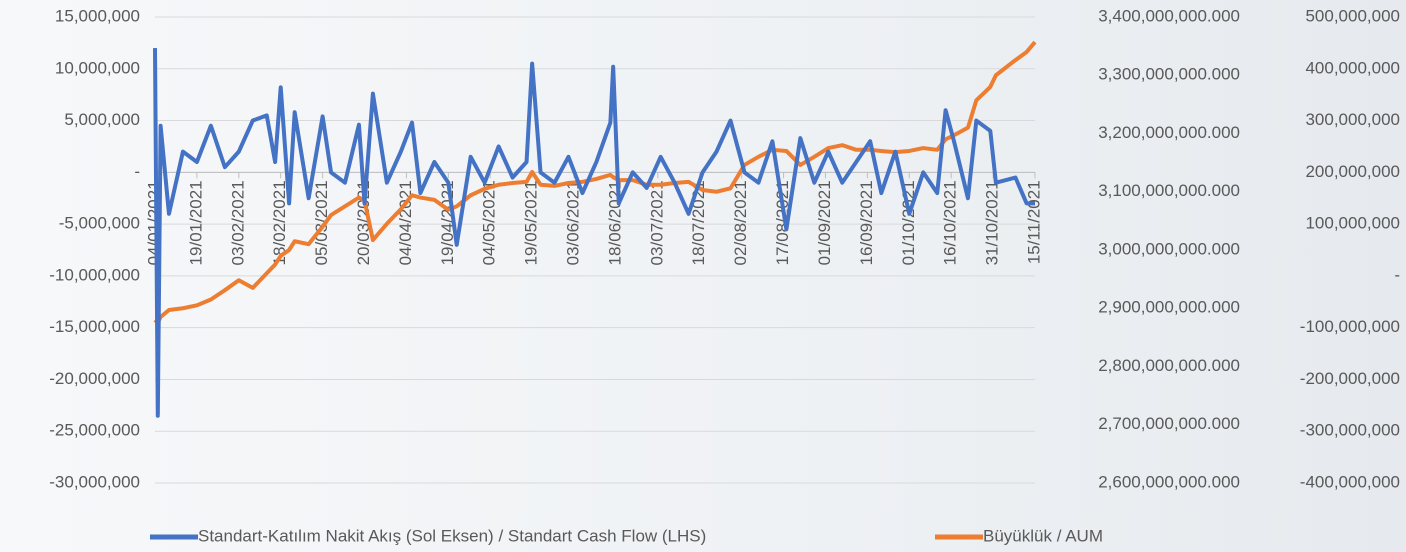 This screenshot has width=1406, height=552. Describe the element at coordinates (950, 222) in the screenshot. I see `x-tick-label: 16/10/2021` at that location.